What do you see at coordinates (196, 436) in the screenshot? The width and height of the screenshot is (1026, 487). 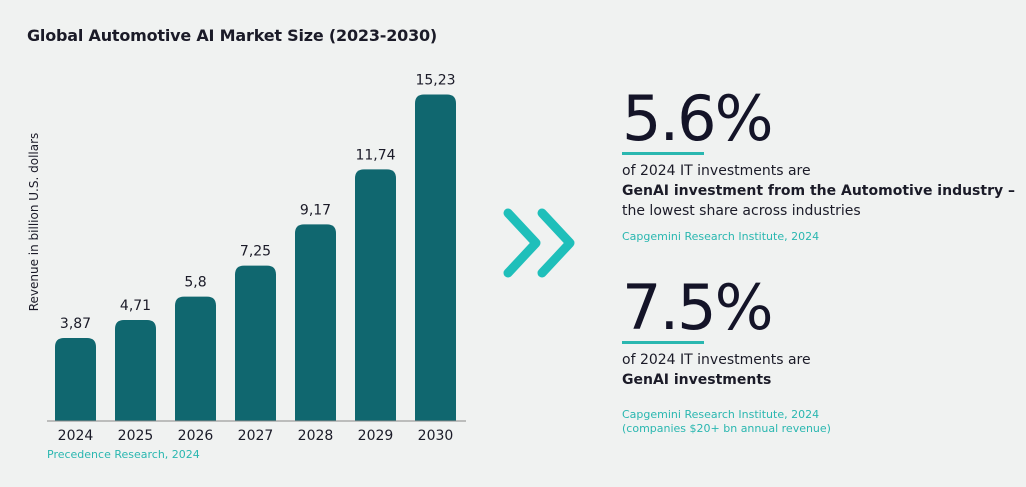 I see `x-tick-label-2026: 2026` at bounding box center [196, 436].